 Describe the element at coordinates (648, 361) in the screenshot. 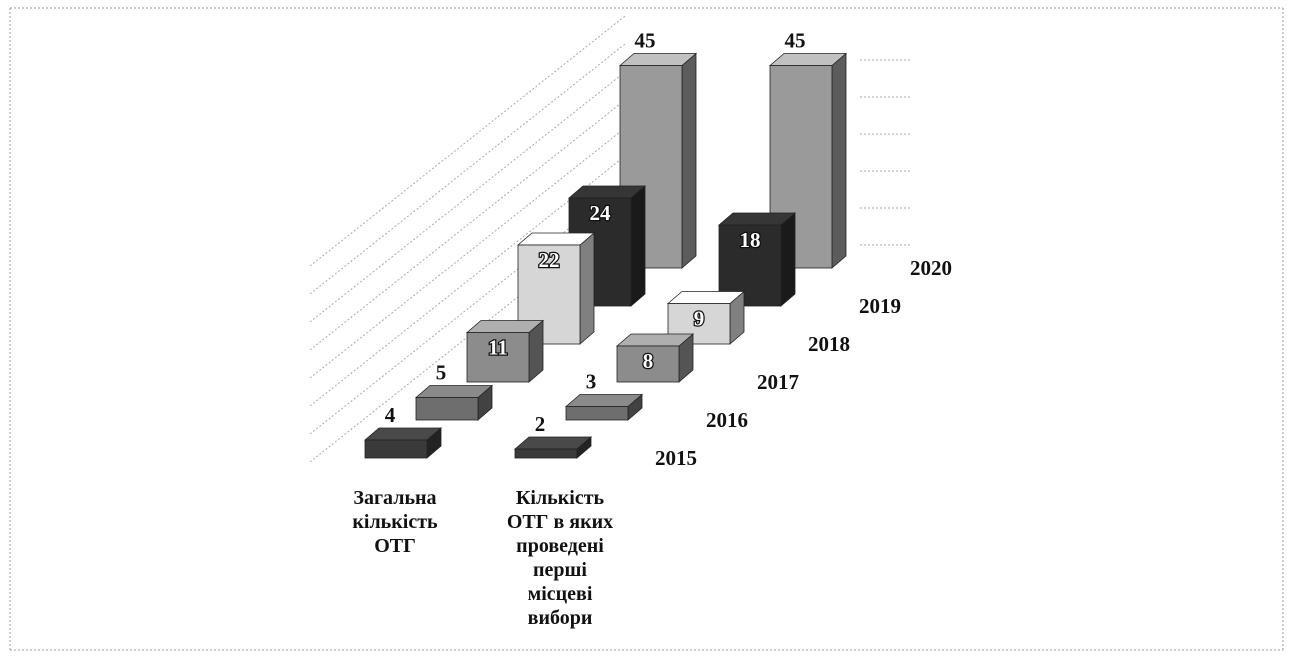

I see `value-label: 8` at that location.